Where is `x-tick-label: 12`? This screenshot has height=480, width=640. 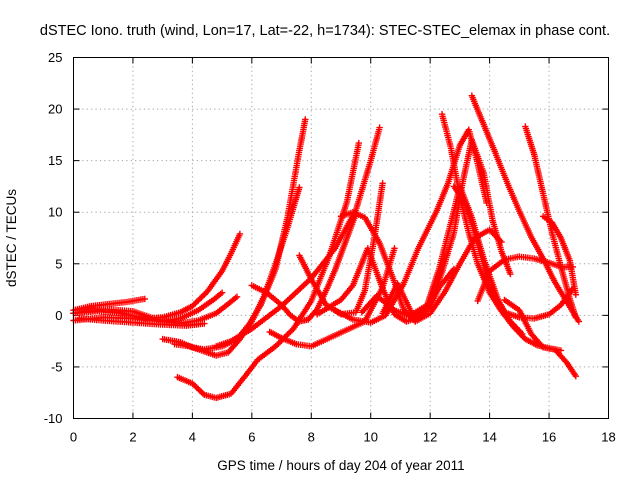 x-tick-label: 12 is located at coordinates (430, 437).